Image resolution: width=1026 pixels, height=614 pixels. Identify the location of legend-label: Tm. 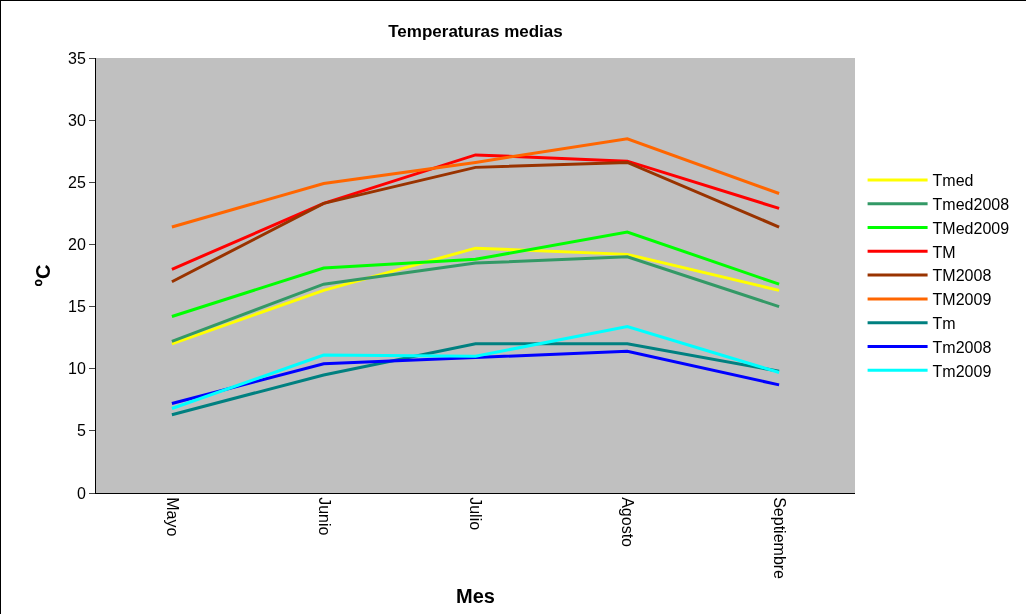
(944, 323).